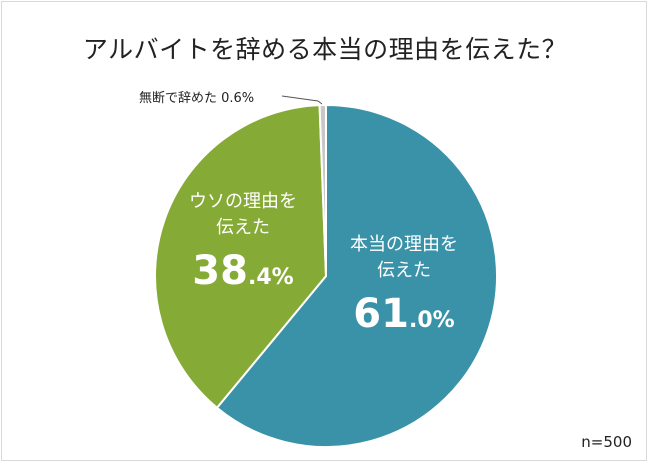  Describe the element at coordinates (243, 201) in the screenshot. I see `slice-label-lie-line1: ウソの理由を` at that location.